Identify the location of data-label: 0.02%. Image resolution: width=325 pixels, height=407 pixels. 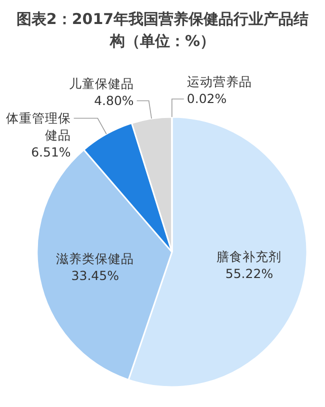
(206, 98).